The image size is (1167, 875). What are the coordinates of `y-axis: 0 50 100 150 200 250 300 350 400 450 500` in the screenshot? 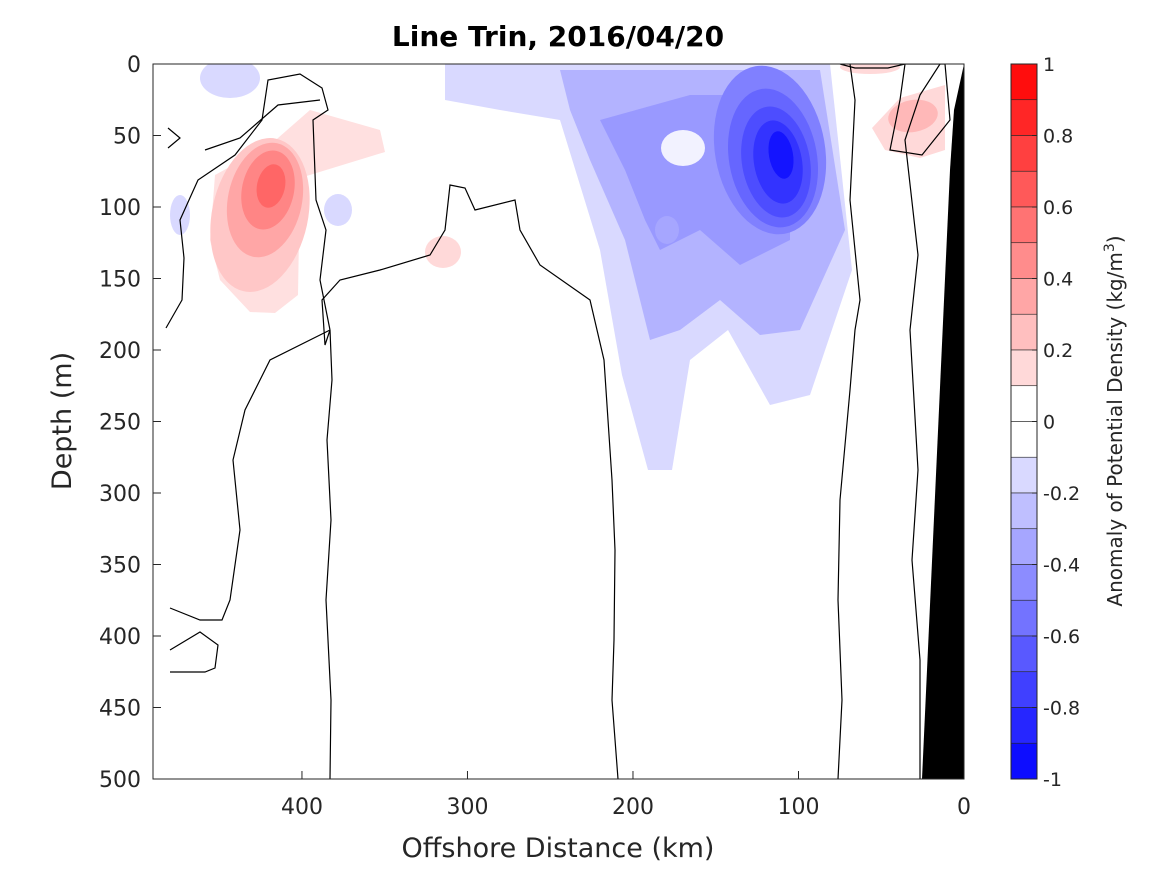 It's located at (130, 423).